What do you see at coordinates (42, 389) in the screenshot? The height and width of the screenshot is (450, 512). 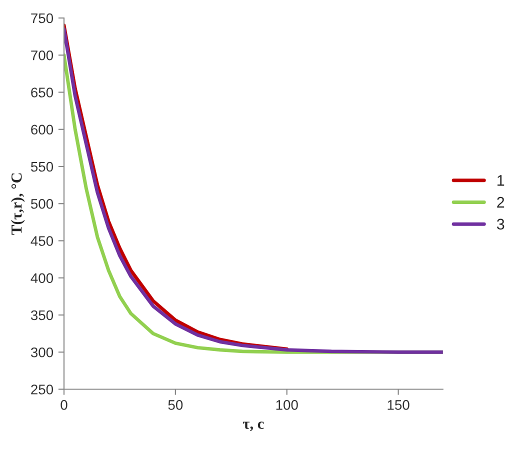 I see `y-tick-label: 250` at bounding box center [42, 389].